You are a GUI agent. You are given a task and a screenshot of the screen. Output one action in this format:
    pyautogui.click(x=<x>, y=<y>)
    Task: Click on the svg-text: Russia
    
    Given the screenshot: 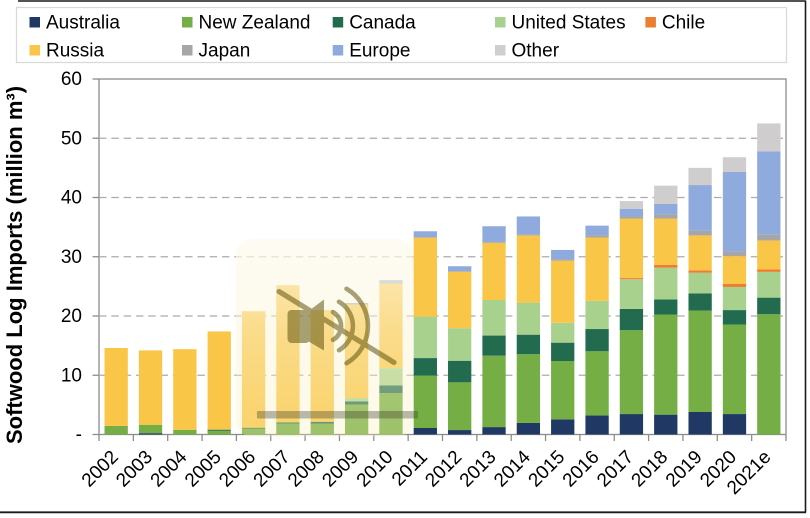 What is the action you would take?
    pyautogui.click(x=75, y=50)
    